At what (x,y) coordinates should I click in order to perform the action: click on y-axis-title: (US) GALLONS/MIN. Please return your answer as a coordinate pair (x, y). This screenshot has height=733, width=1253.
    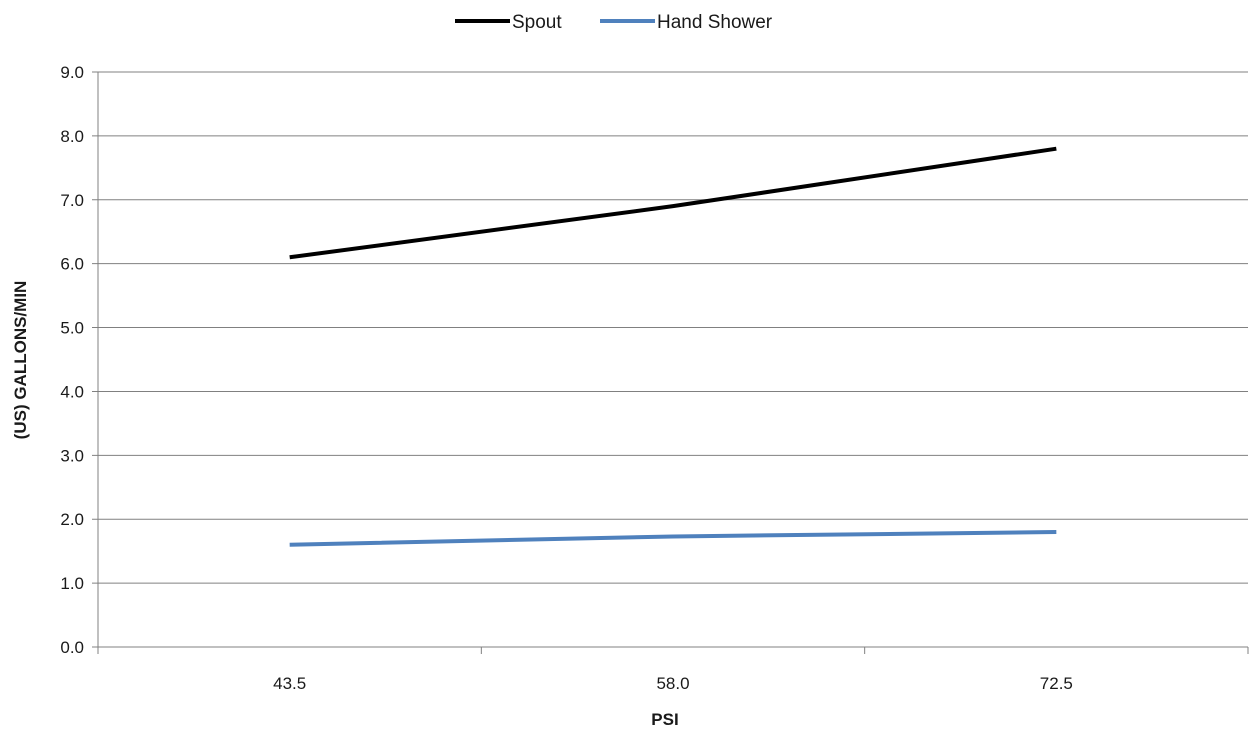
    Looking at the image, I should click on (20, 360).